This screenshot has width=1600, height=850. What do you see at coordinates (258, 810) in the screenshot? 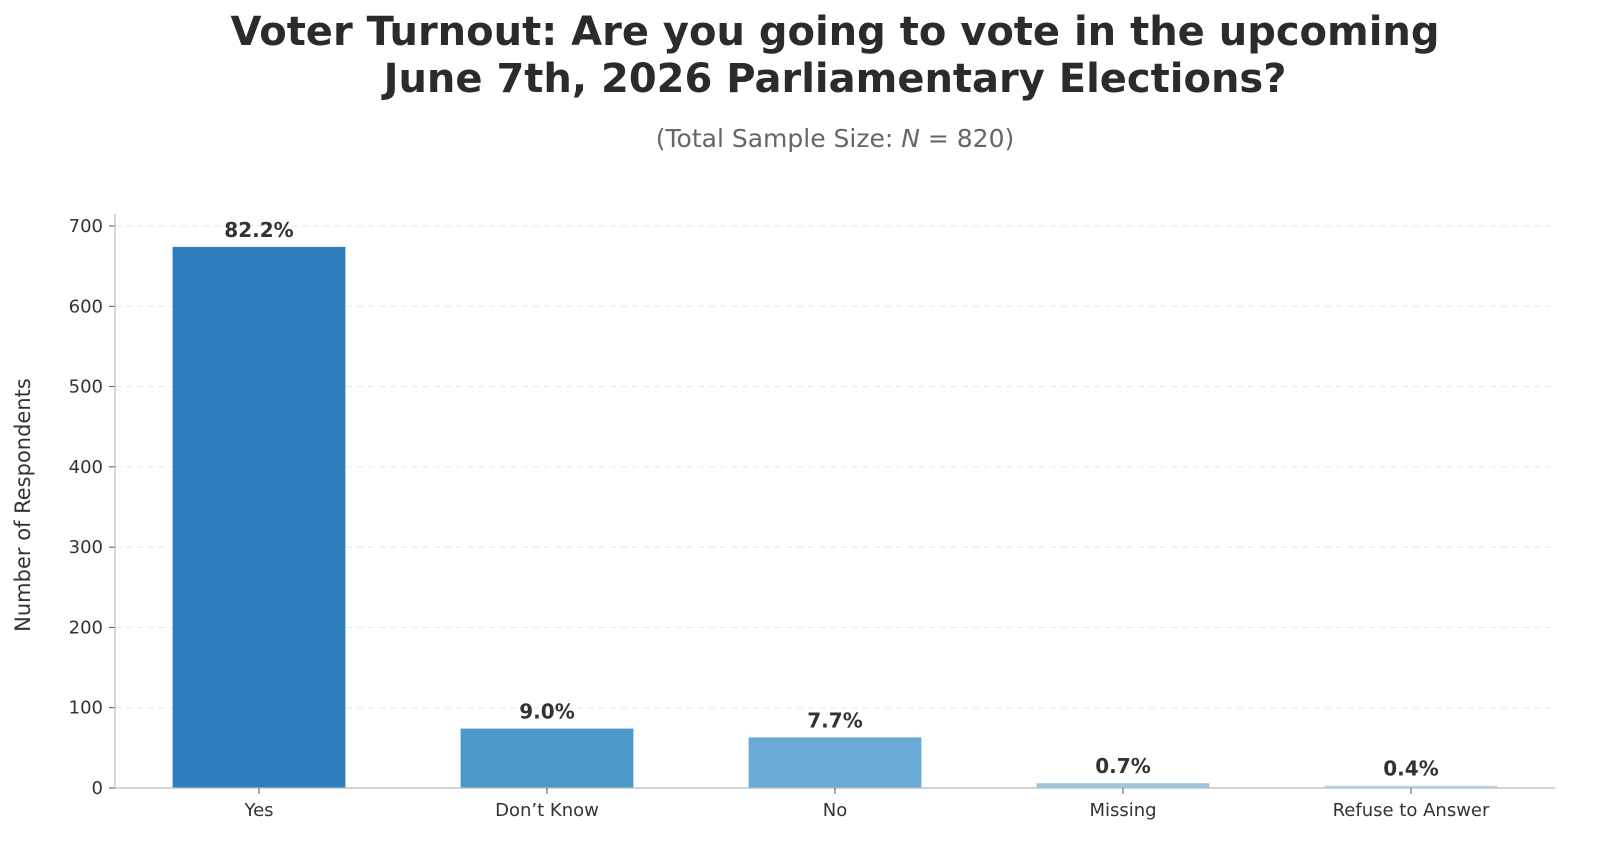
I see `x-tick-label: Yes` at bounding box center [258, 810].